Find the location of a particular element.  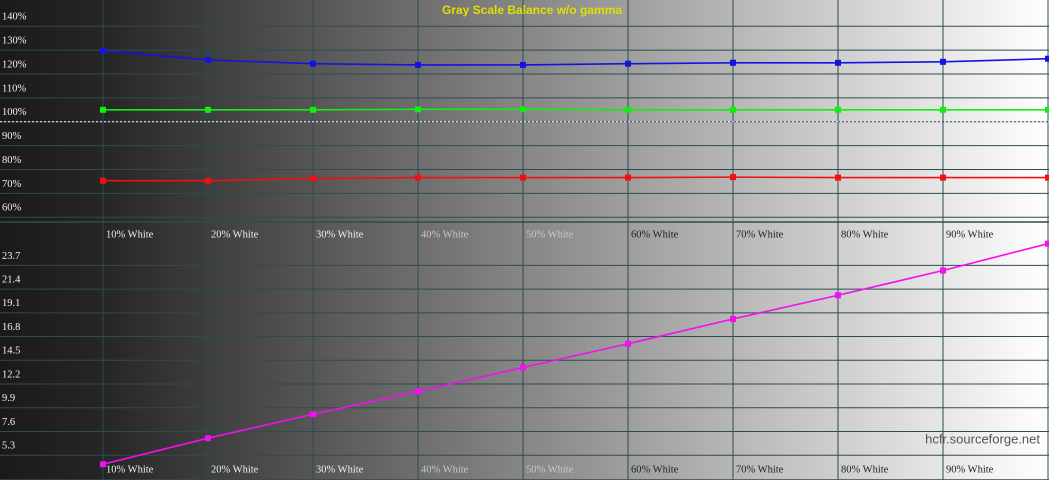

y-tick-label: 130% is located at coordinates (14, 41).